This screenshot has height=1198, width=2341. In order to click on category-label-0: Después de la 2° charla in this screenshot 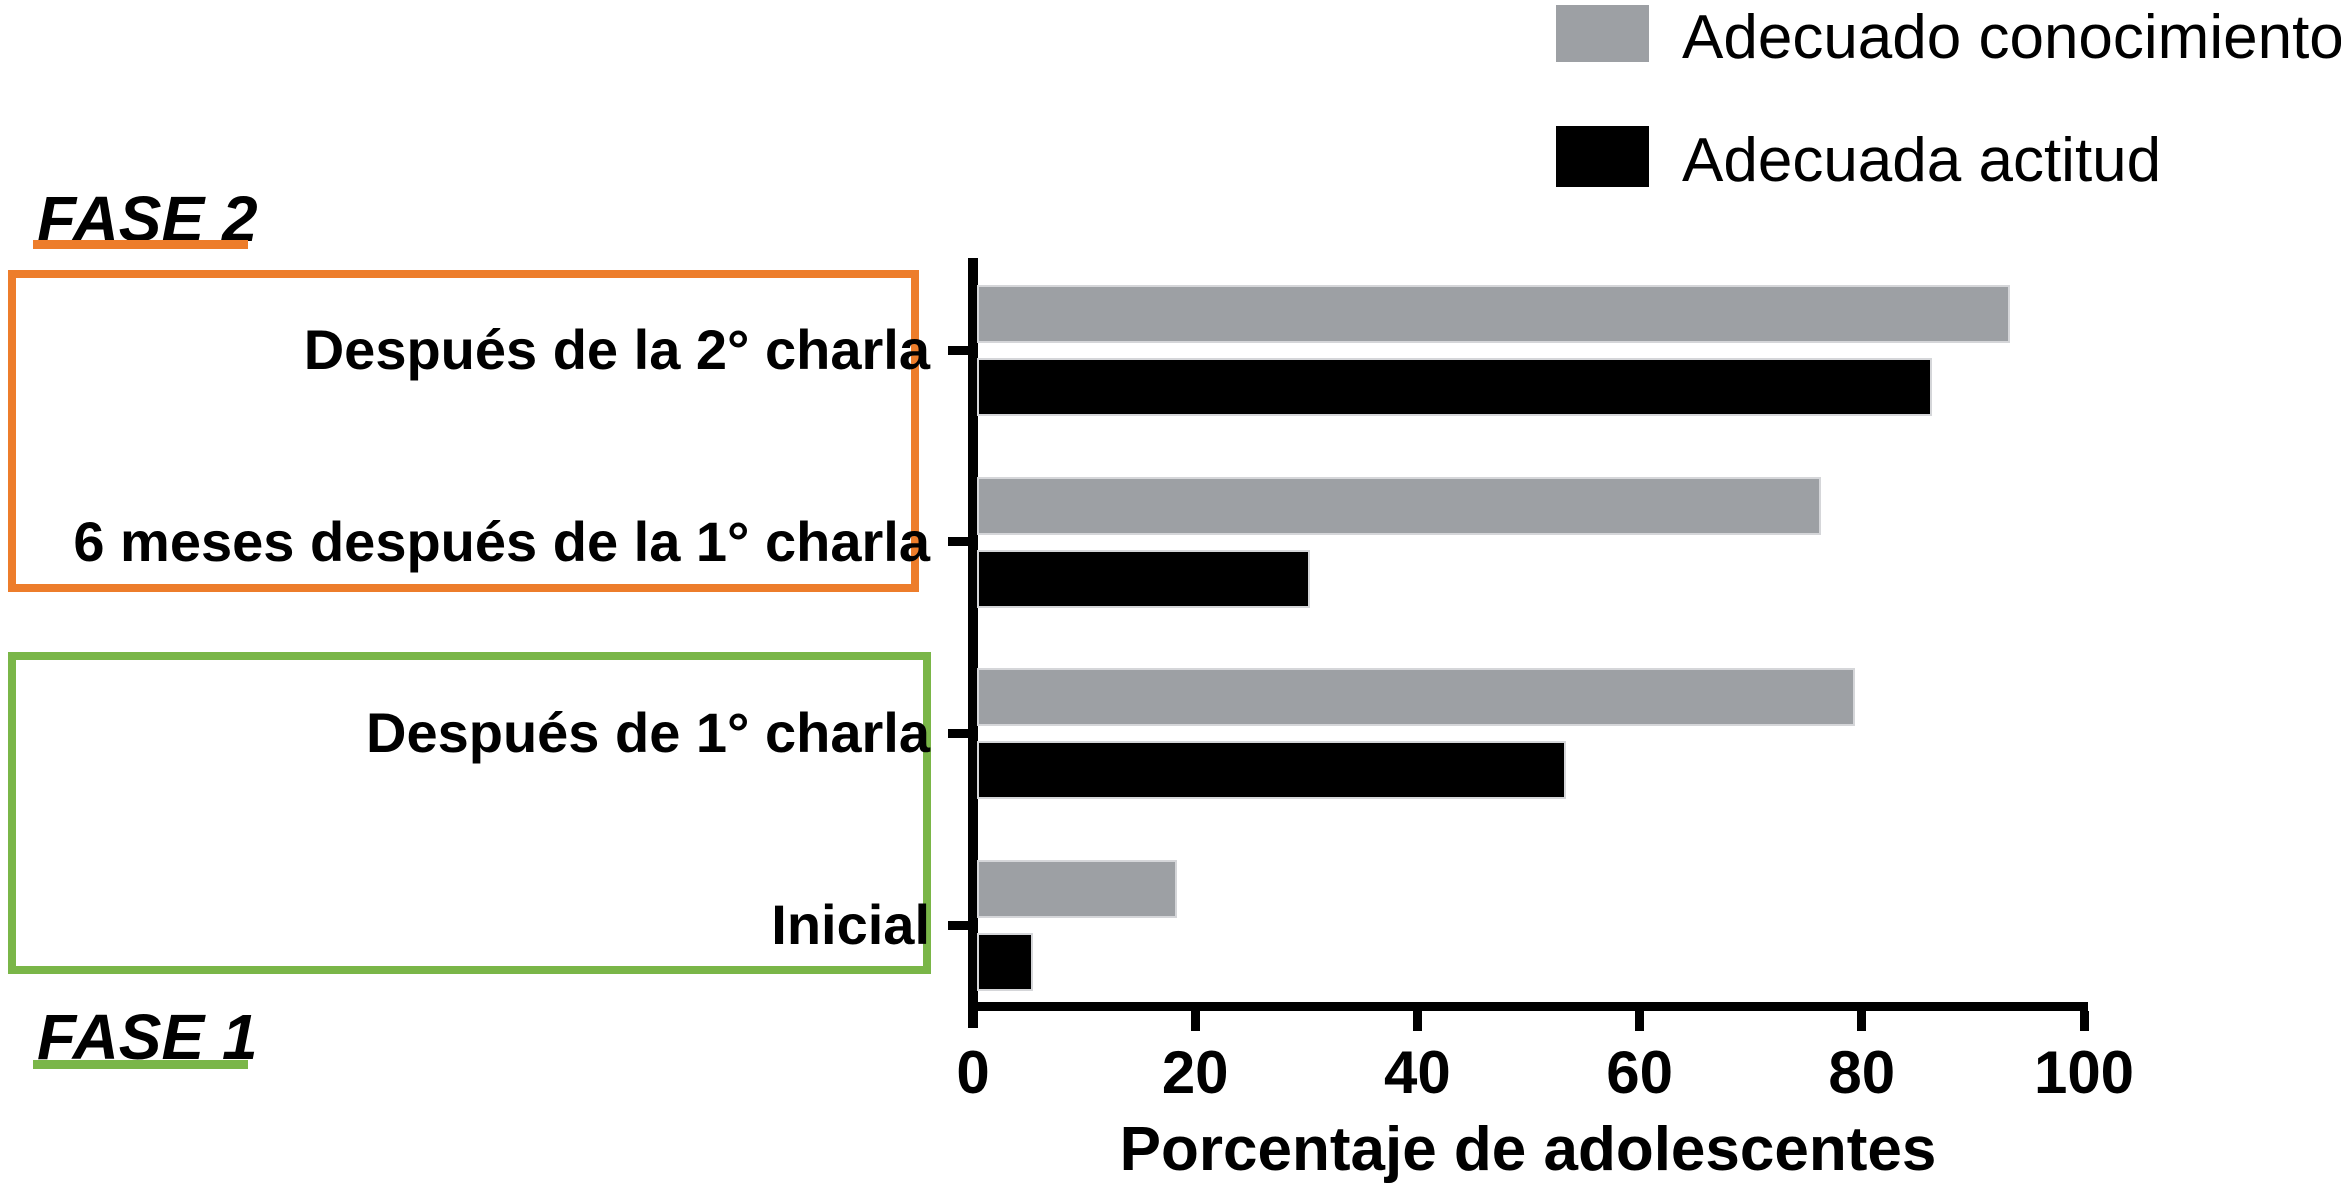, I will do `click(616, 349)`.